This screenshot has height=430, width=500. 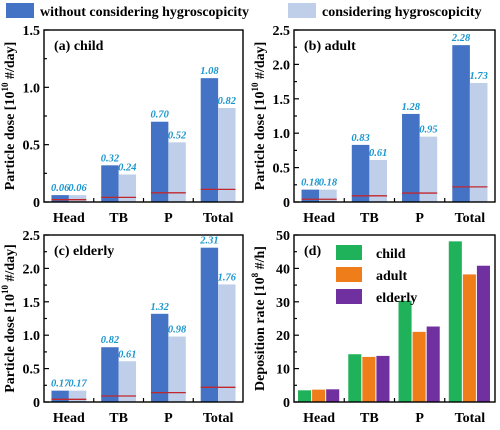 I want to click on bar-head-elderly, so click(x=333, y=395).